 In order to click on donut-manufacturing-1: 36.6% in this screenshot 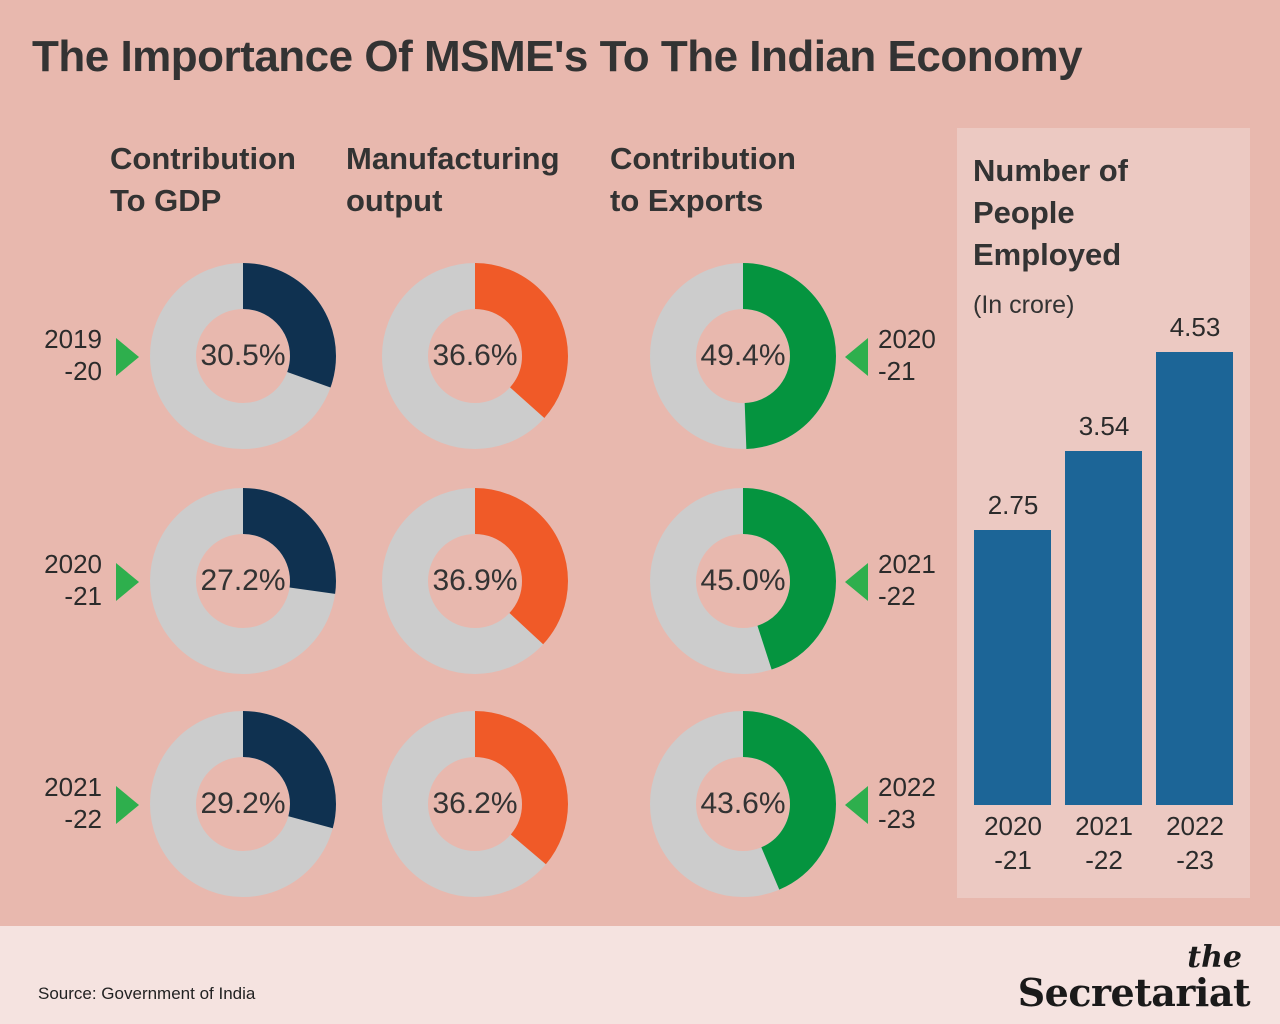, I will do `click(475, 356)`.